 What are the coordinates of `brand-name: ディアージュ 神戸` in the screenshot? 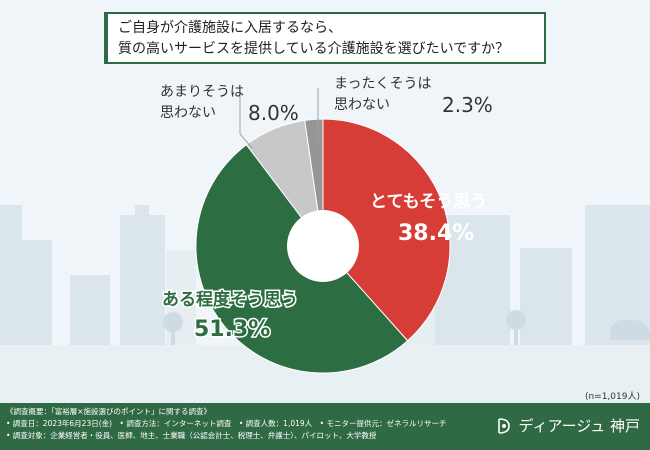 It's located at (579, 426).